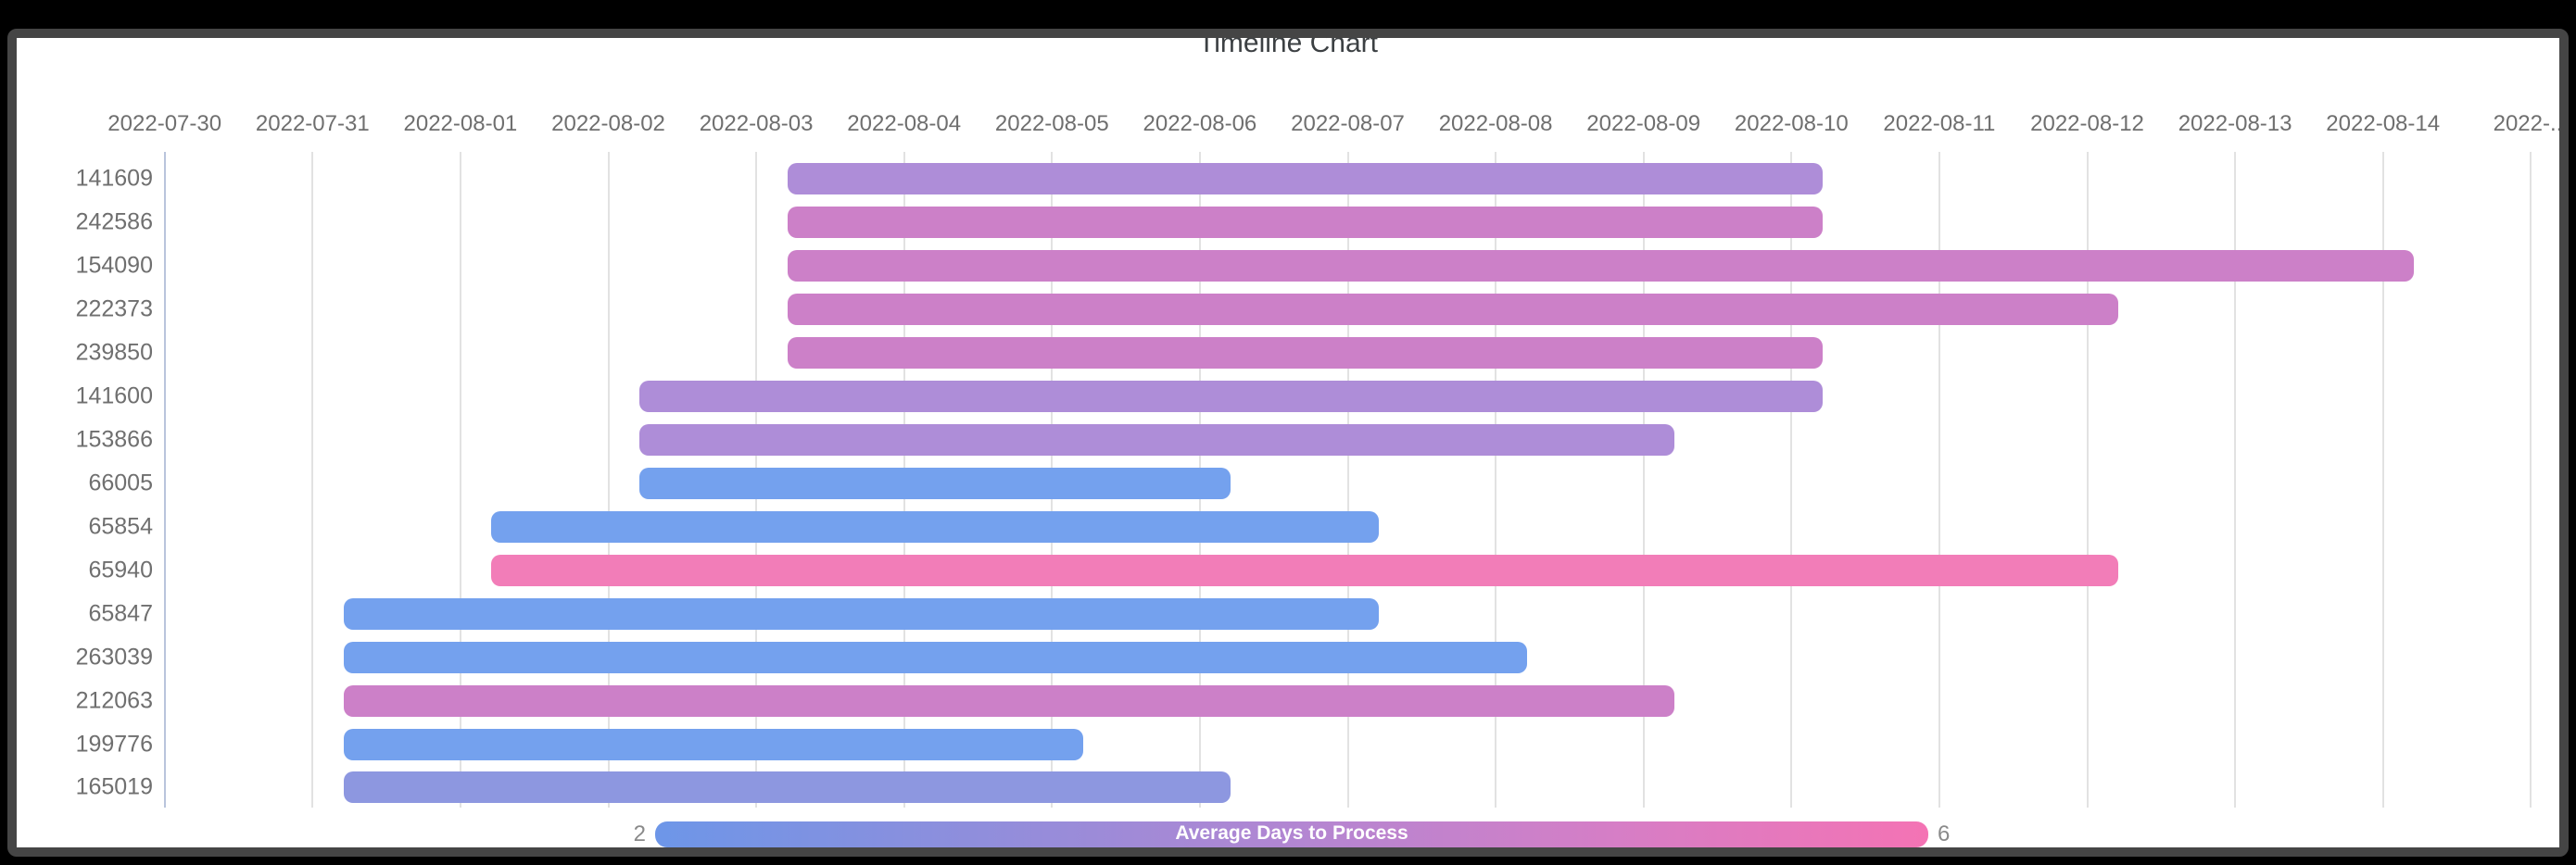 The width and height of the screenshot is (2576, 865). Describe the element at coordinates (1939, 124) in the screenshot. I see `x-axis-tick-label: 2022-08-11` at that location.